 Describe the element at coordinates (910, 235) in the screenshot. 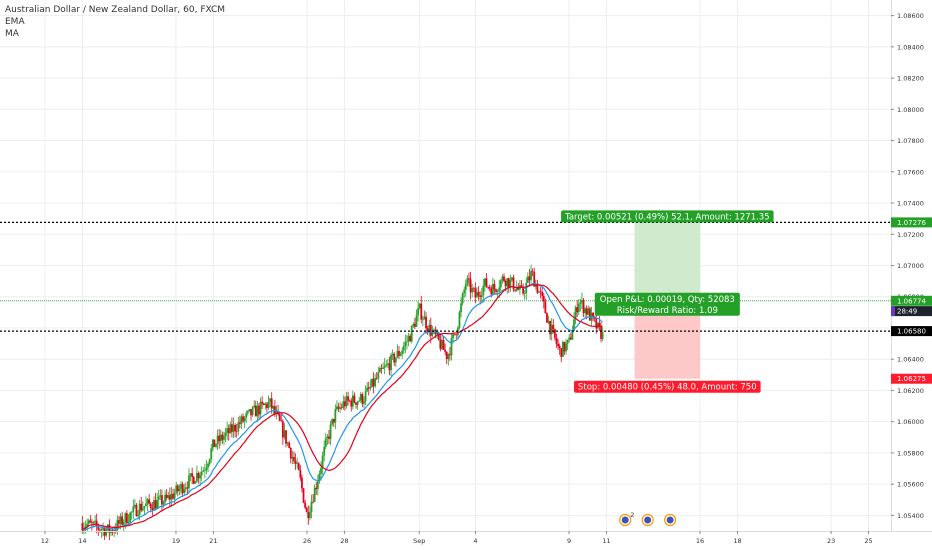

I see `price-tick-label: 1.07200` at that location.